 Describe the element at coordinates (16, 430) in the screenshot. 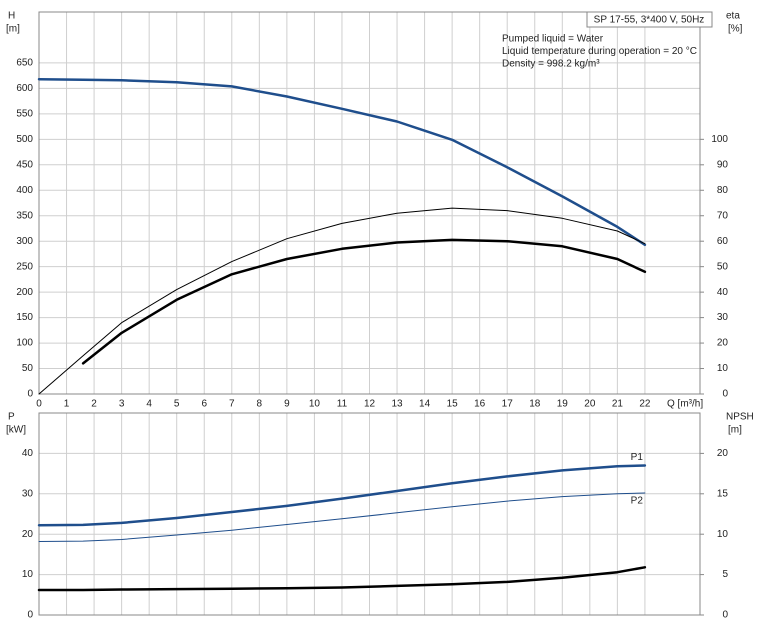

I see `y-axis-unit: [kW]` at that location.